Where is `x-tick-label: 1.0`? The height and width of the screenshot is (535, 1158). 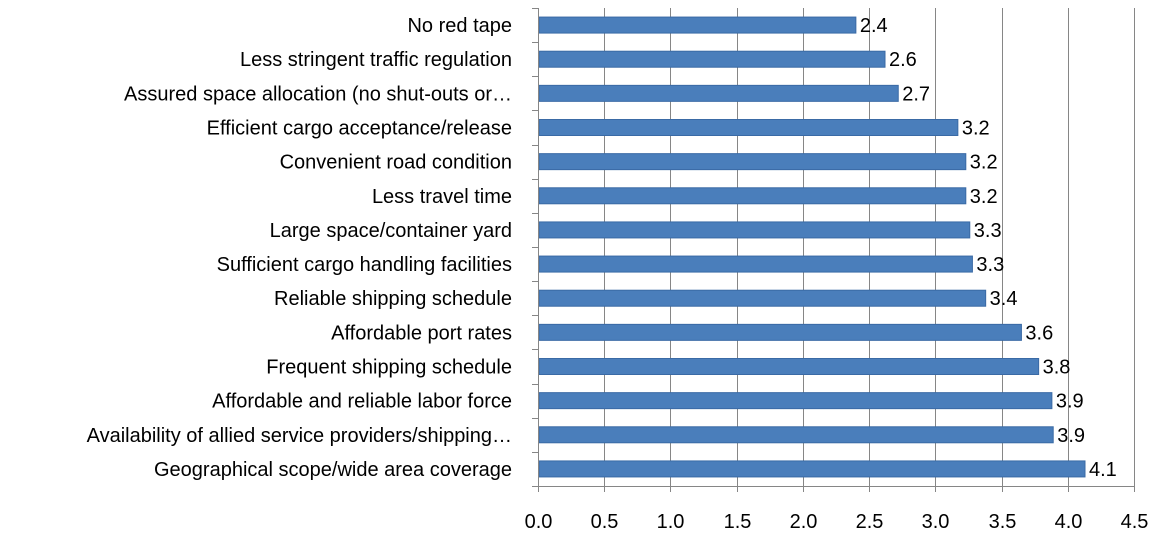 x-tick-label: 1.0 is located at coordinates (671, 522).